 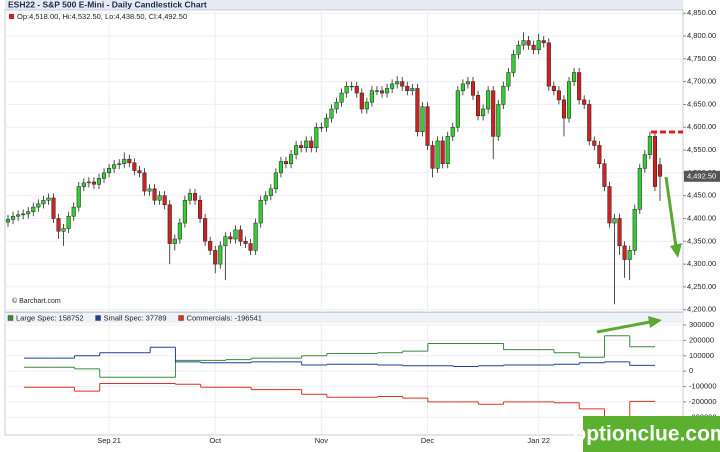 What do you see at coordinates (676, 250) in the screenshot?
I see `down-arrow-head` at bounding box center [676, 250].